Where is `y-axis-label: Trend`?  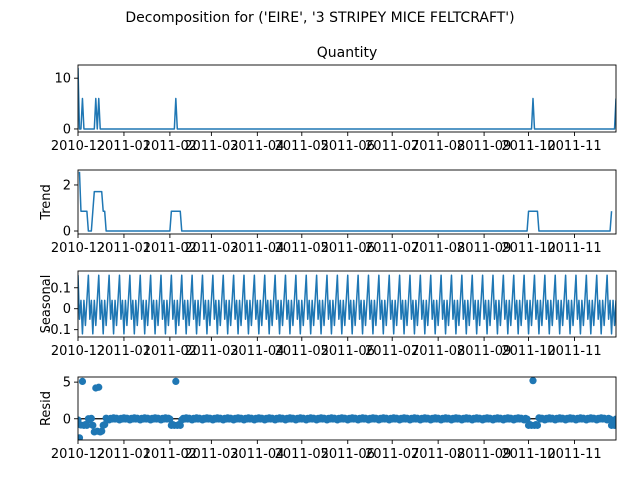 y-axis-label: Trend is located at coordinates (46, 202).